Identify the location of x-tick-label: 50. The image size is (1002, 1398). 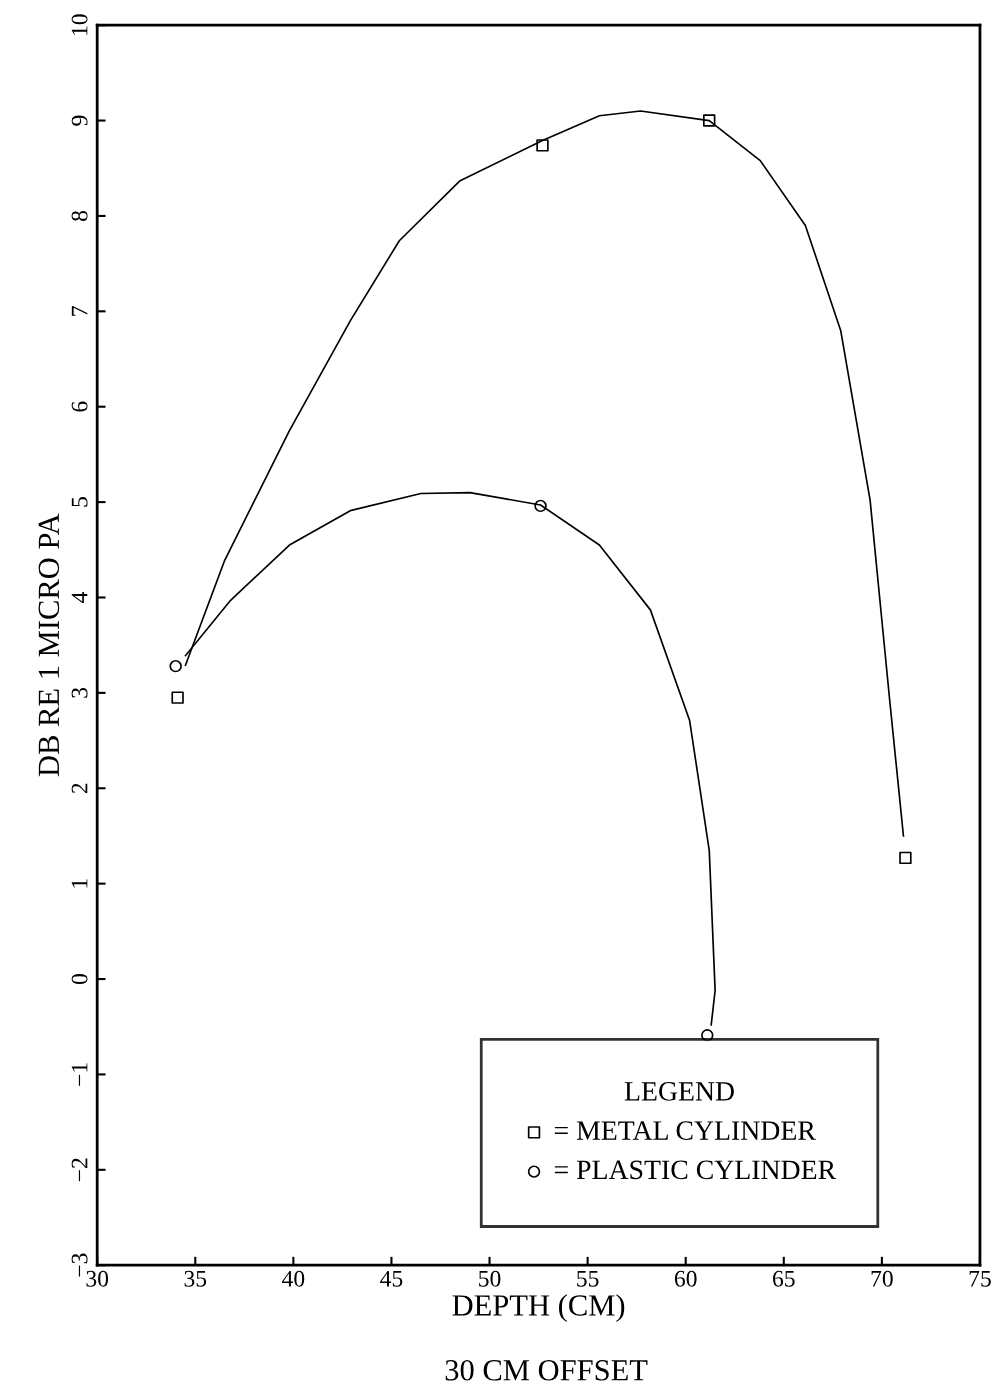
(490, 1278).